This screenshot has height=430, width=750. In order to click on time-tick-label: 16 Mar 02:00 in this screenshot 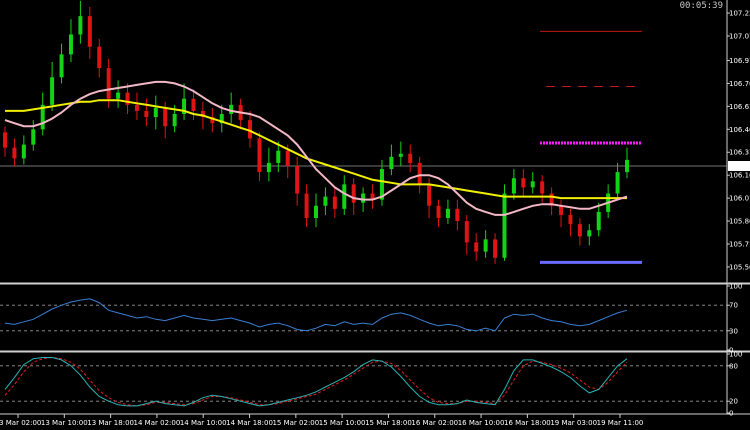, I will do `click(434, 423)`.